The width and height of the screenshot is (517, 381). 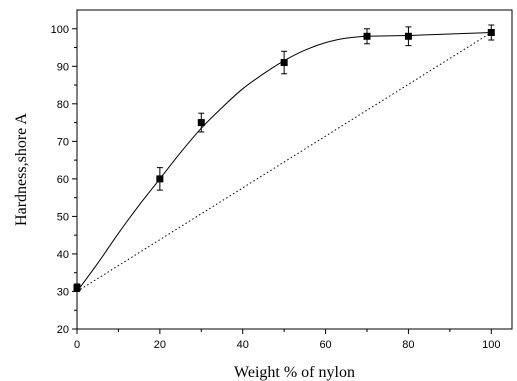 I want to click on y-tick-label: 50, so click(x=63, y=217).